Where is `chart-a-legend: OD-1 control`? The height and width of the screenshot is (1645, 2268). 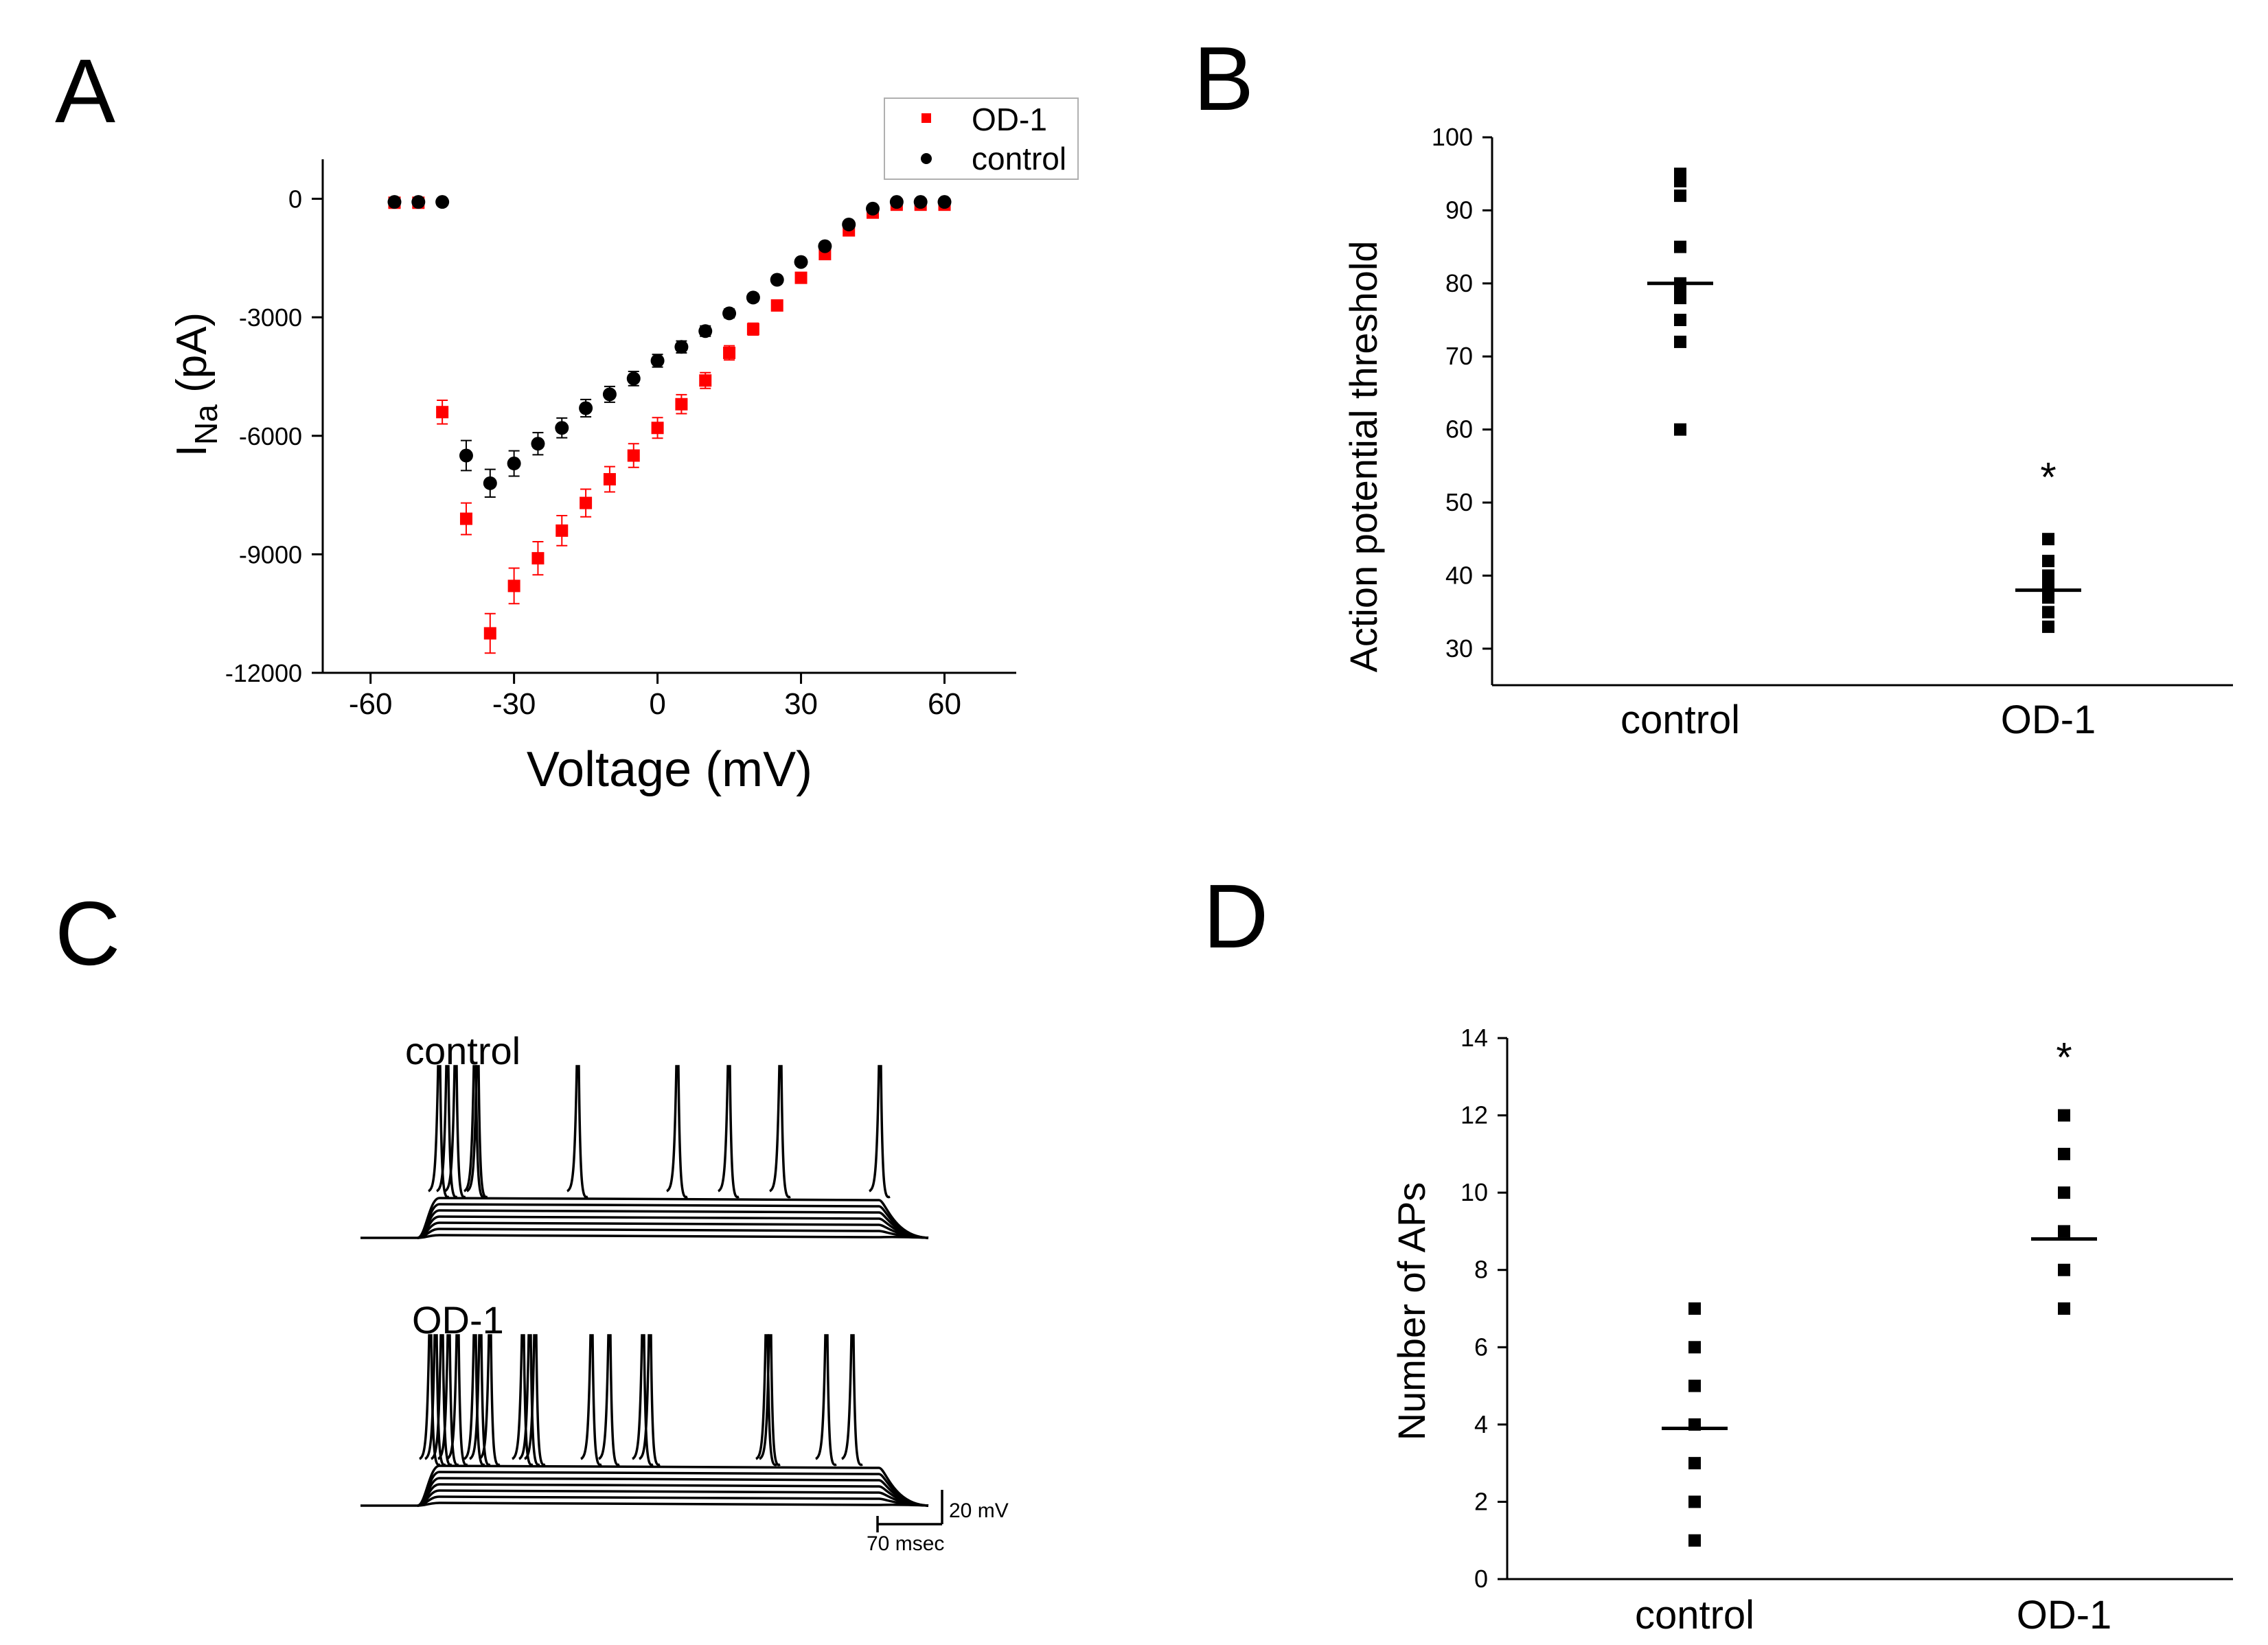
chart-a-legend: OD-1 control is located at coordinates (981, 138).